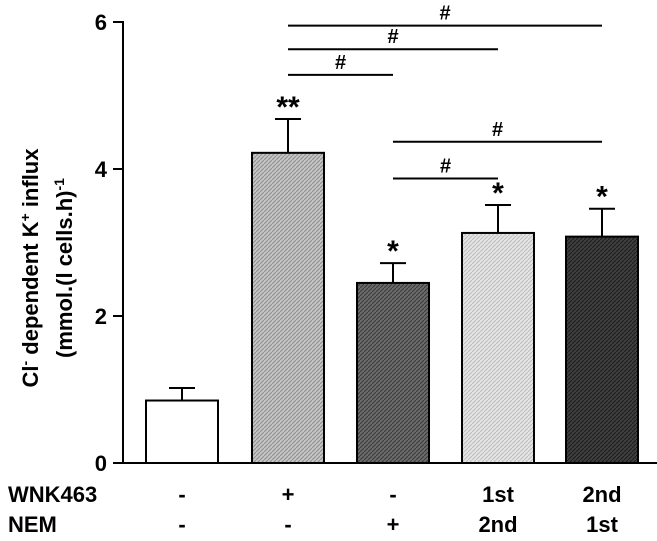 The width and height of the screenshot is (657, 541). What do you see at coordinates (101, 22) in the screenshot?
I see `y-tick-label: 6` at bounding box center [101, 22].